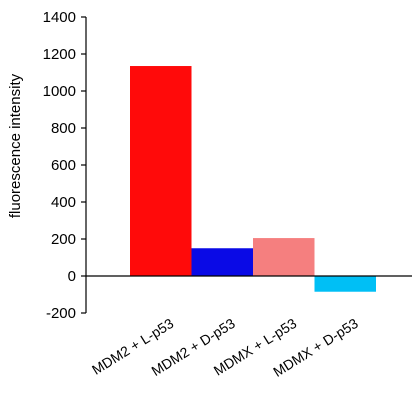 Image resolution: width=417 pixels, height=412 pixels. Describe the element at coordinates (15, 145) in the screenshot. I see `y-axis-label: fluorescence intensity` at that location.